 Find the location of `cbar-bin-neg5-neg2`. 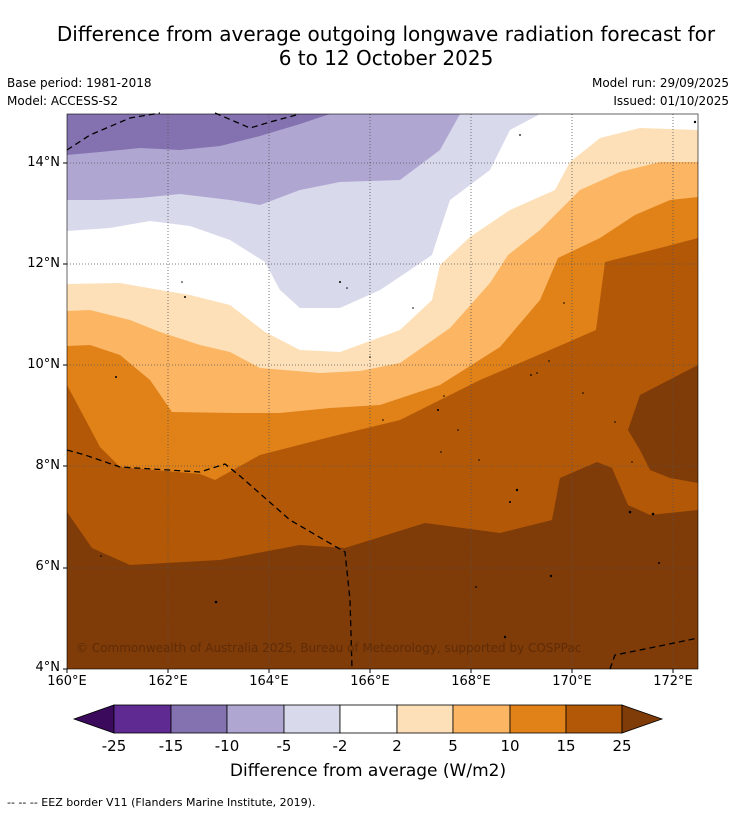

cbar-bin-neg5-neg2 is located at coordinates (312, 719).